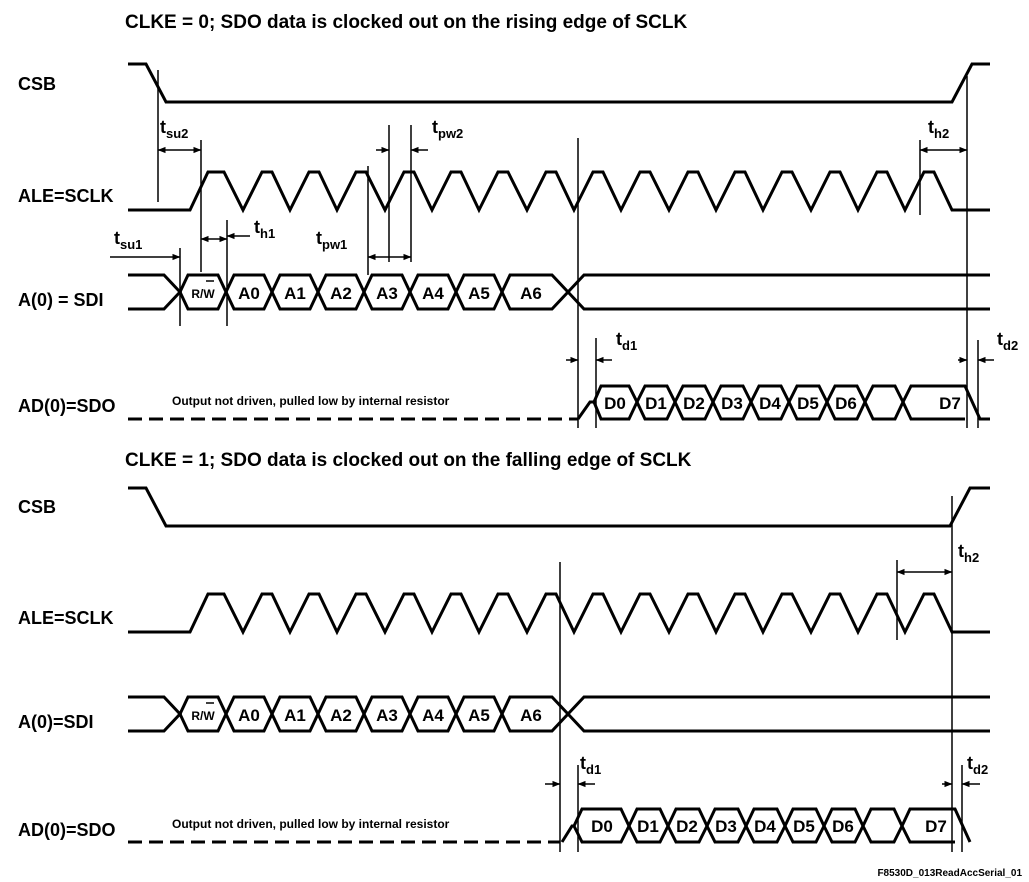 This screenshot has width=1029, height=882. What do you see at coordinates (531, 293) in the screenshot?
I see `sdi-bit-a6: A6` at bounding box center [531, 293].